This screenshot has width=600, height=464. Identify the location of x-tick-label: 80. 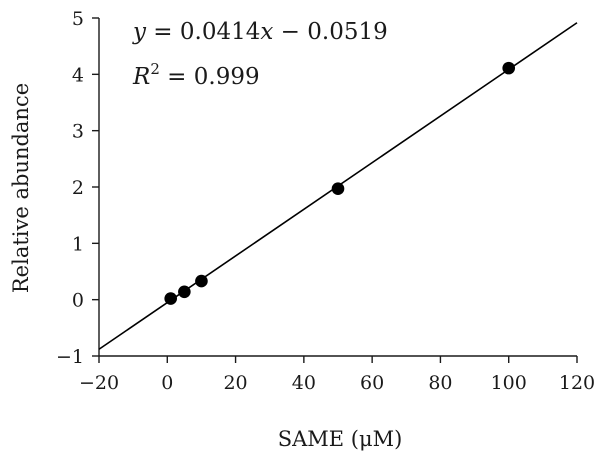
(440, 383).